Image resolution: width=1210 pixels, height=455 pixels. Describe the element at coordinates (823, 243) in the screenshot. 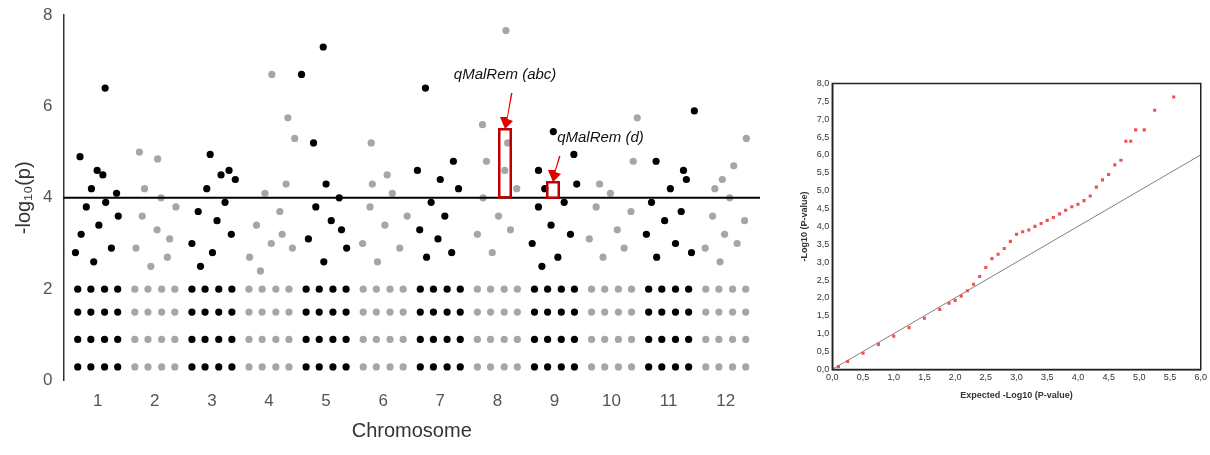

I see `y-tick-label: 3,5` at that location.